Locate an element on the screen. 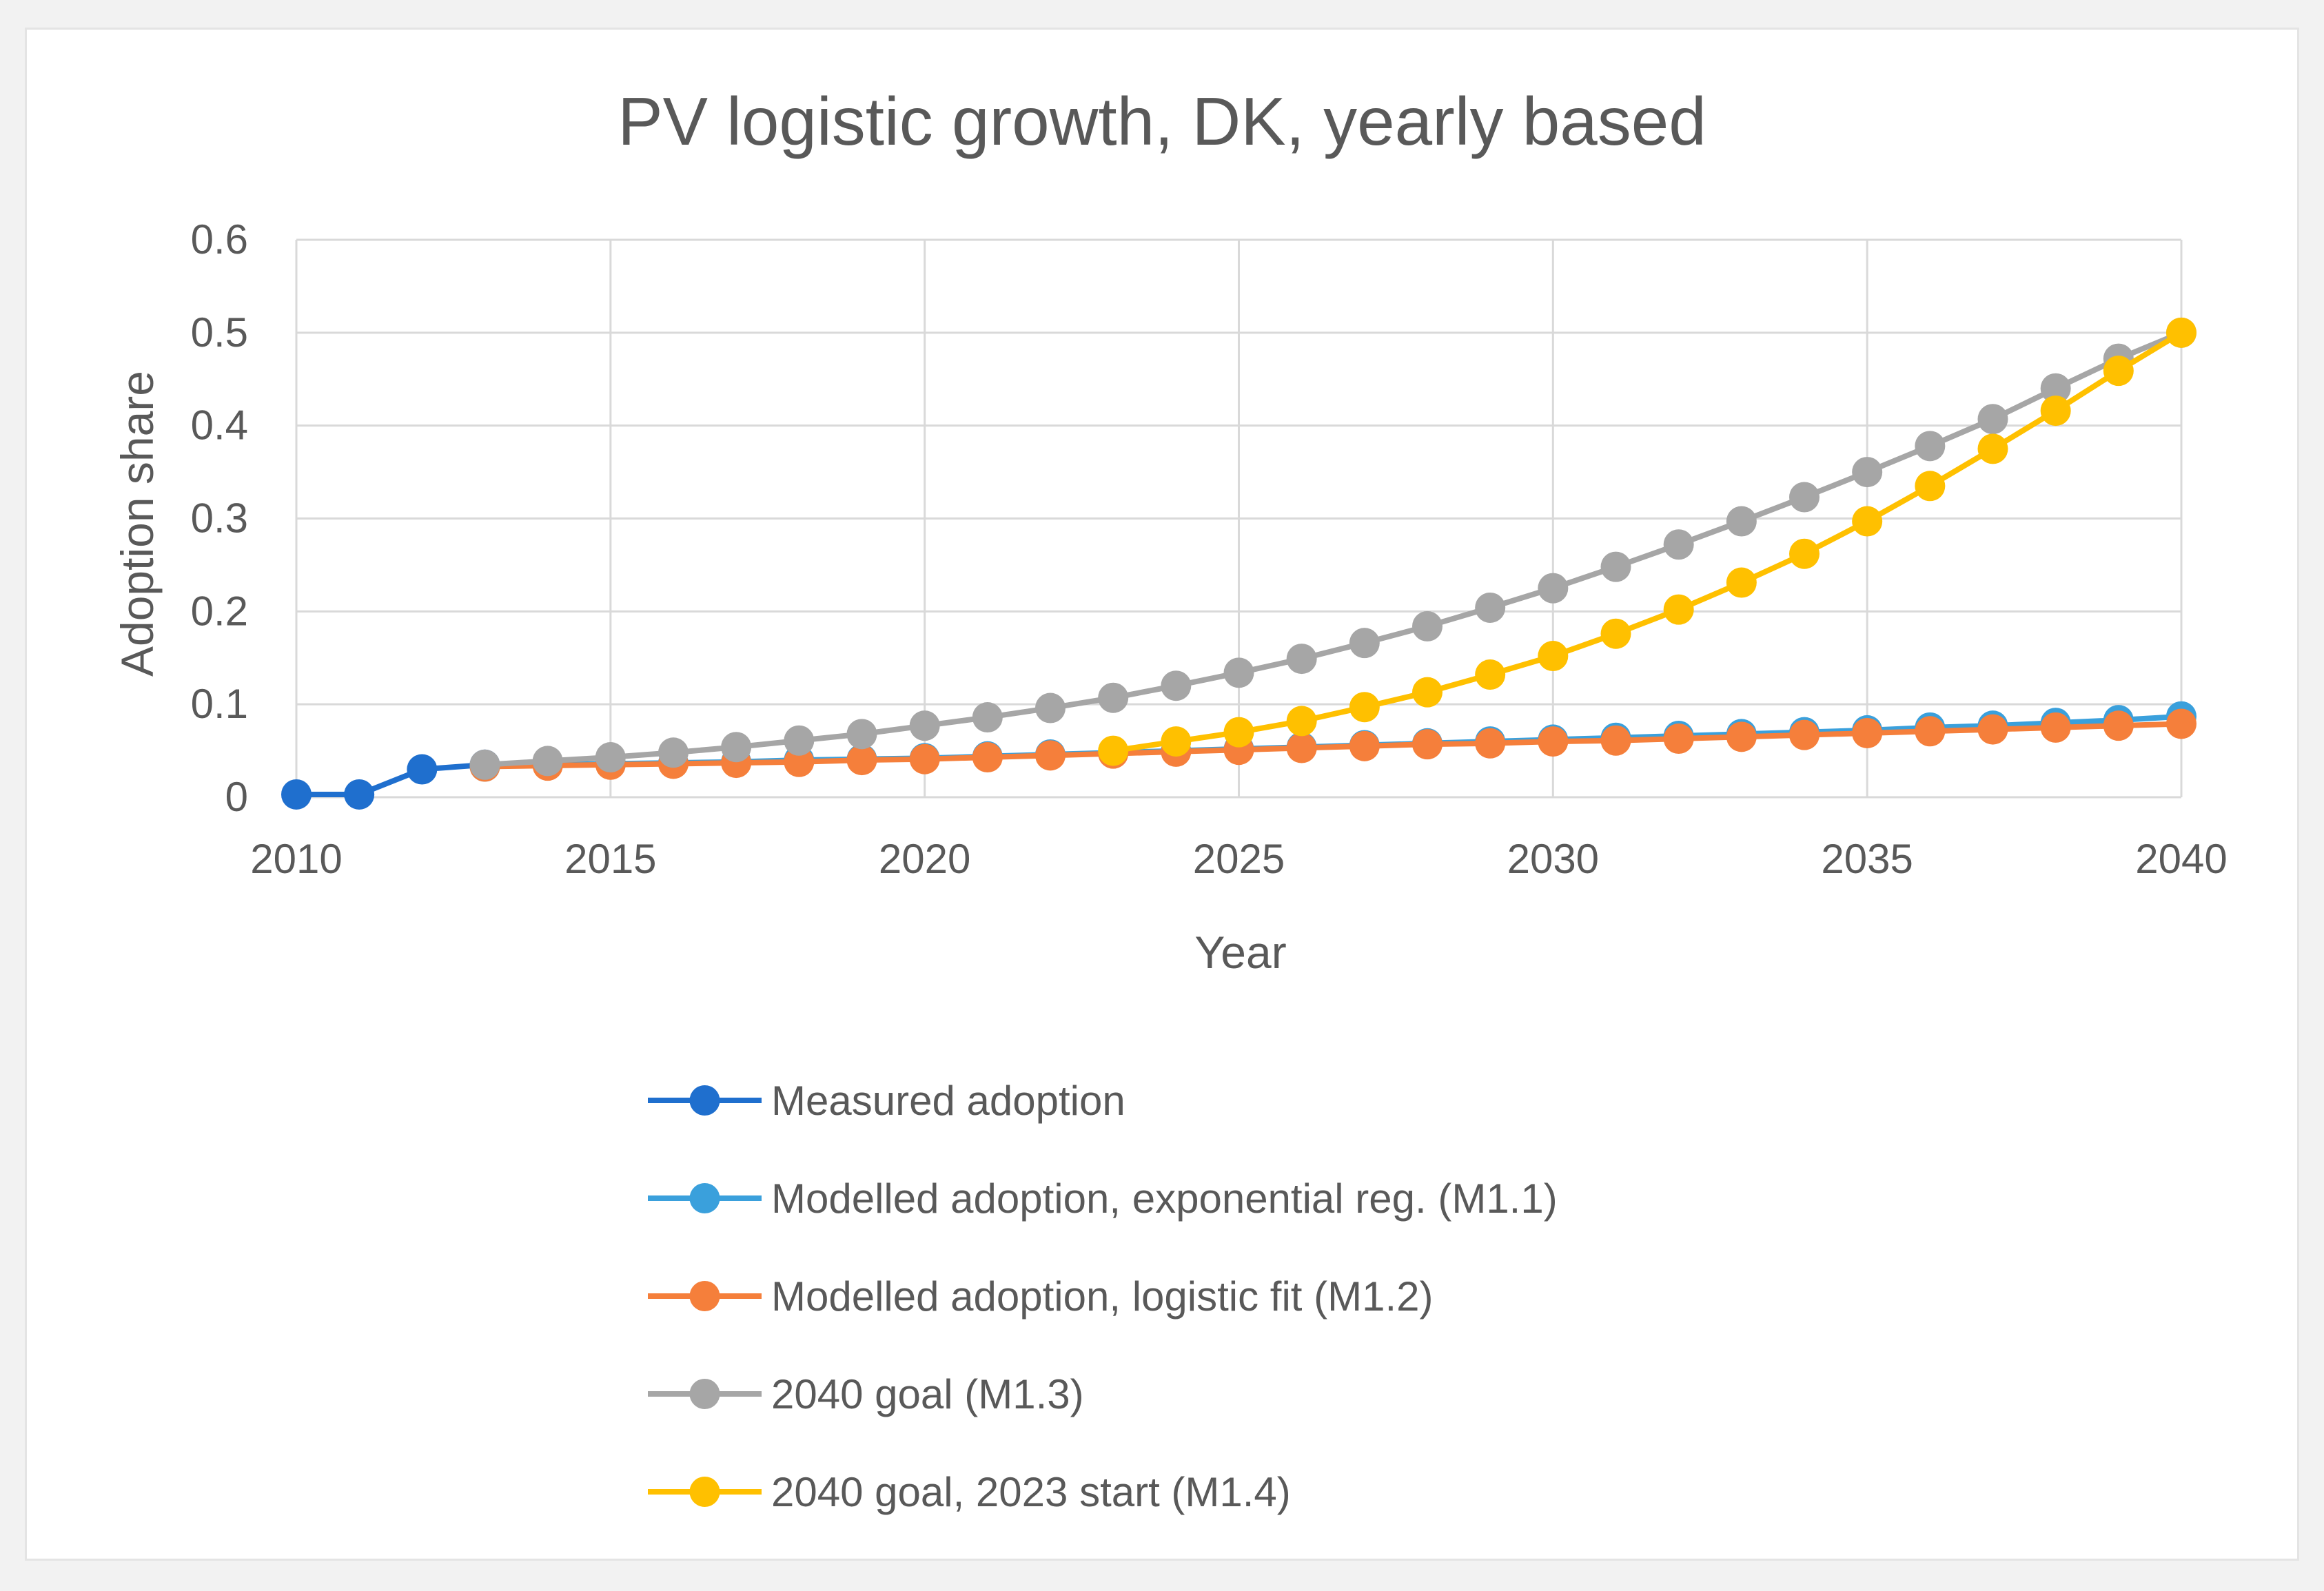 This screenshot has width=2324, height=1591. x-axis-ticks: 2010 2015 2020 2025 2030 2035 2040 is located at coordinates (1238, 859).